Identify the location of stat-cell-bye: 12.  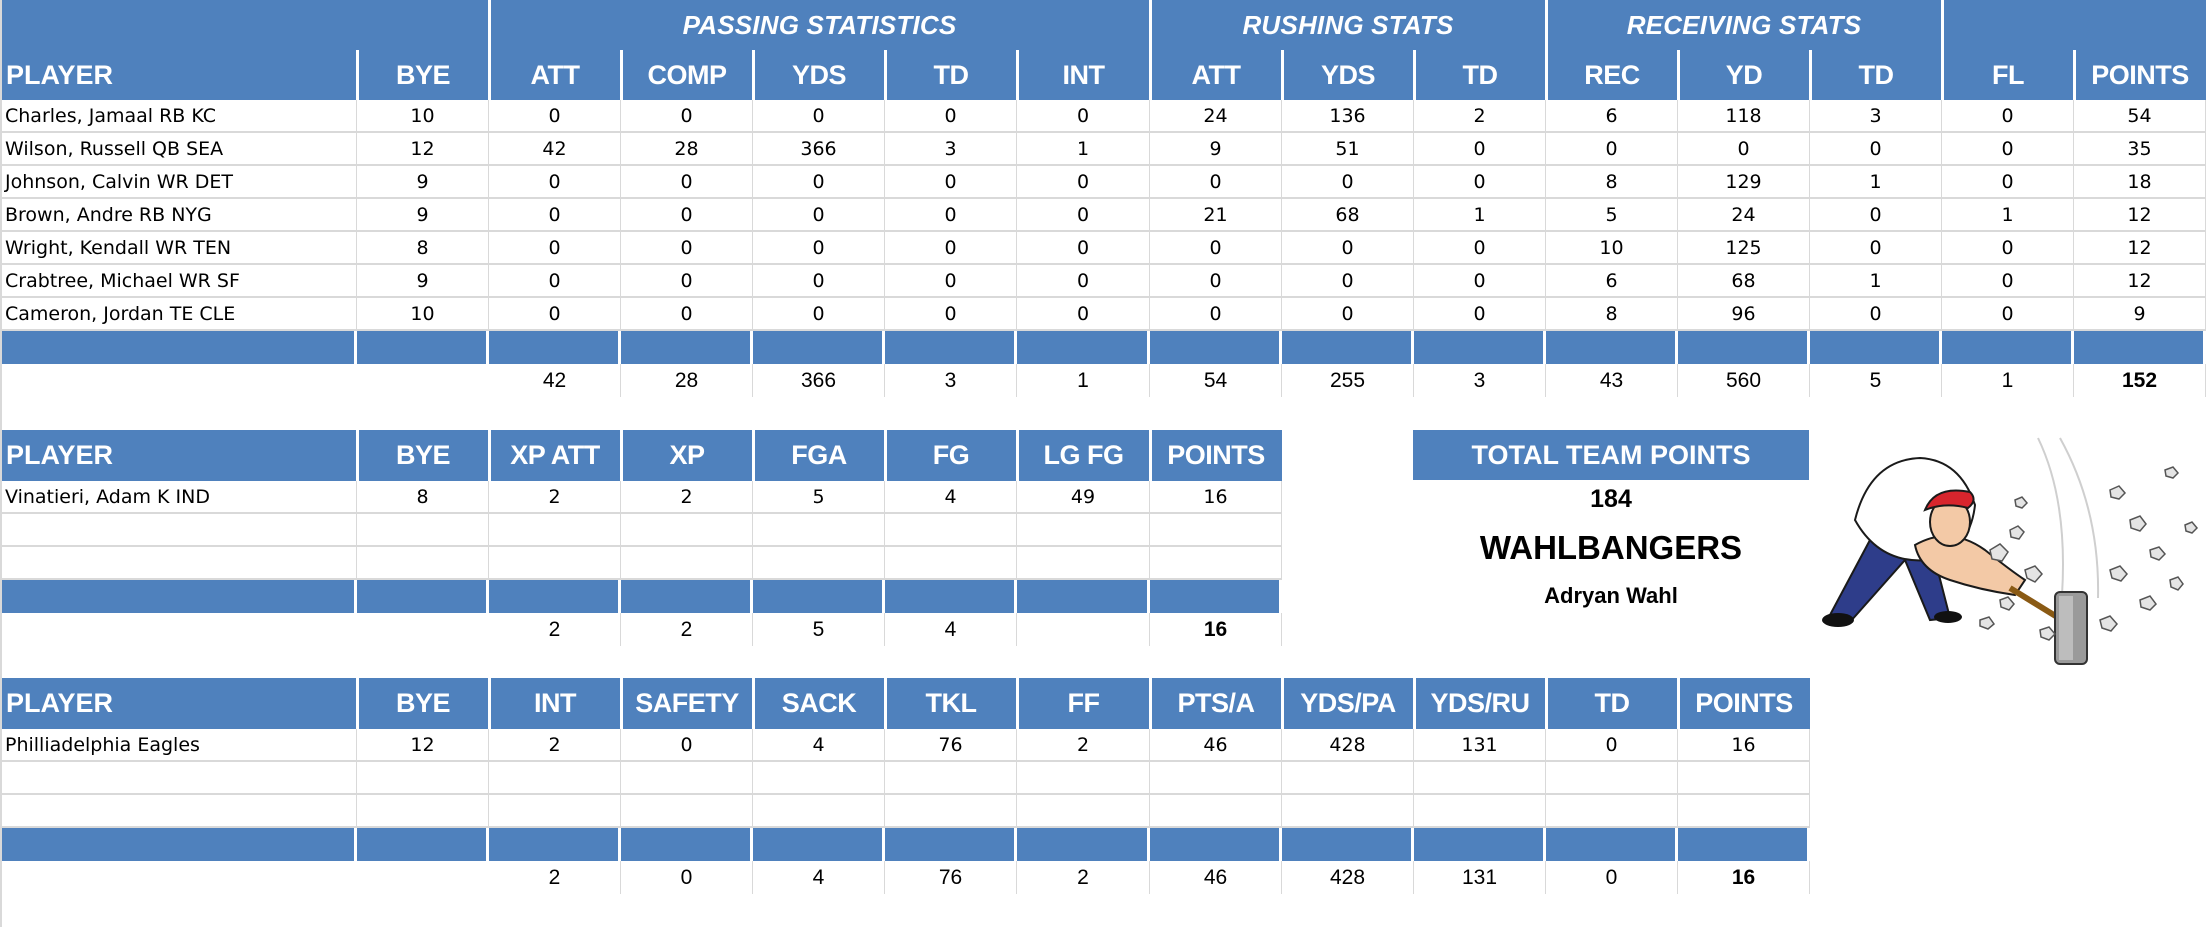
(423, 745).